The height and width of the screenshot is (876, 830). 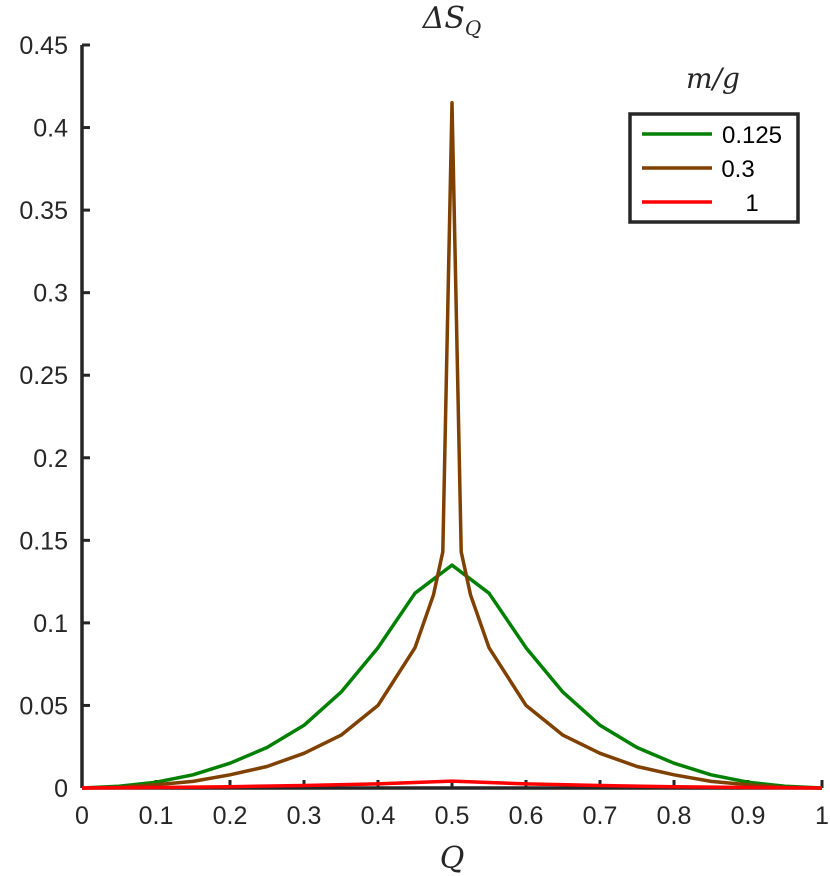 I want to click on x-tick-label: 1, so click(x=822, y=816).